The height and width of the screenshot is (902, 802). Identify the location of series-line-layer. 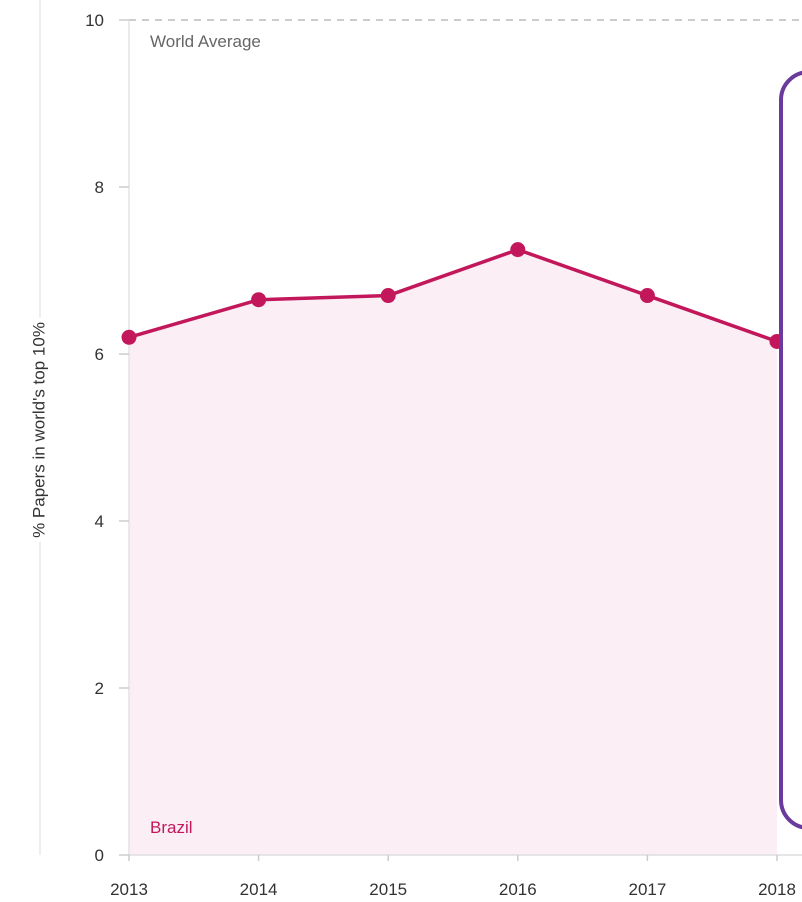
(453, 295).